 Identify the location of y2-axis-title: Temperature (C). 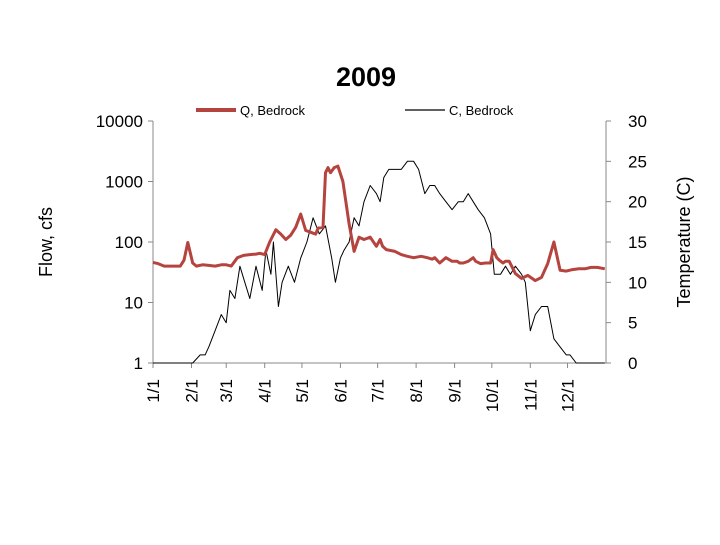
(684, 241).